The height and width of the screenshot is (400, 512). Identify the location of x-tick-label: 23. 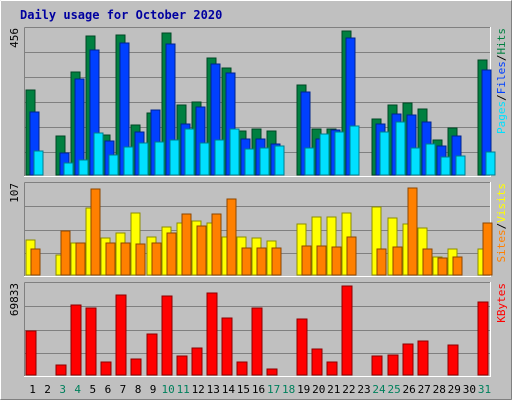
(363, 389).